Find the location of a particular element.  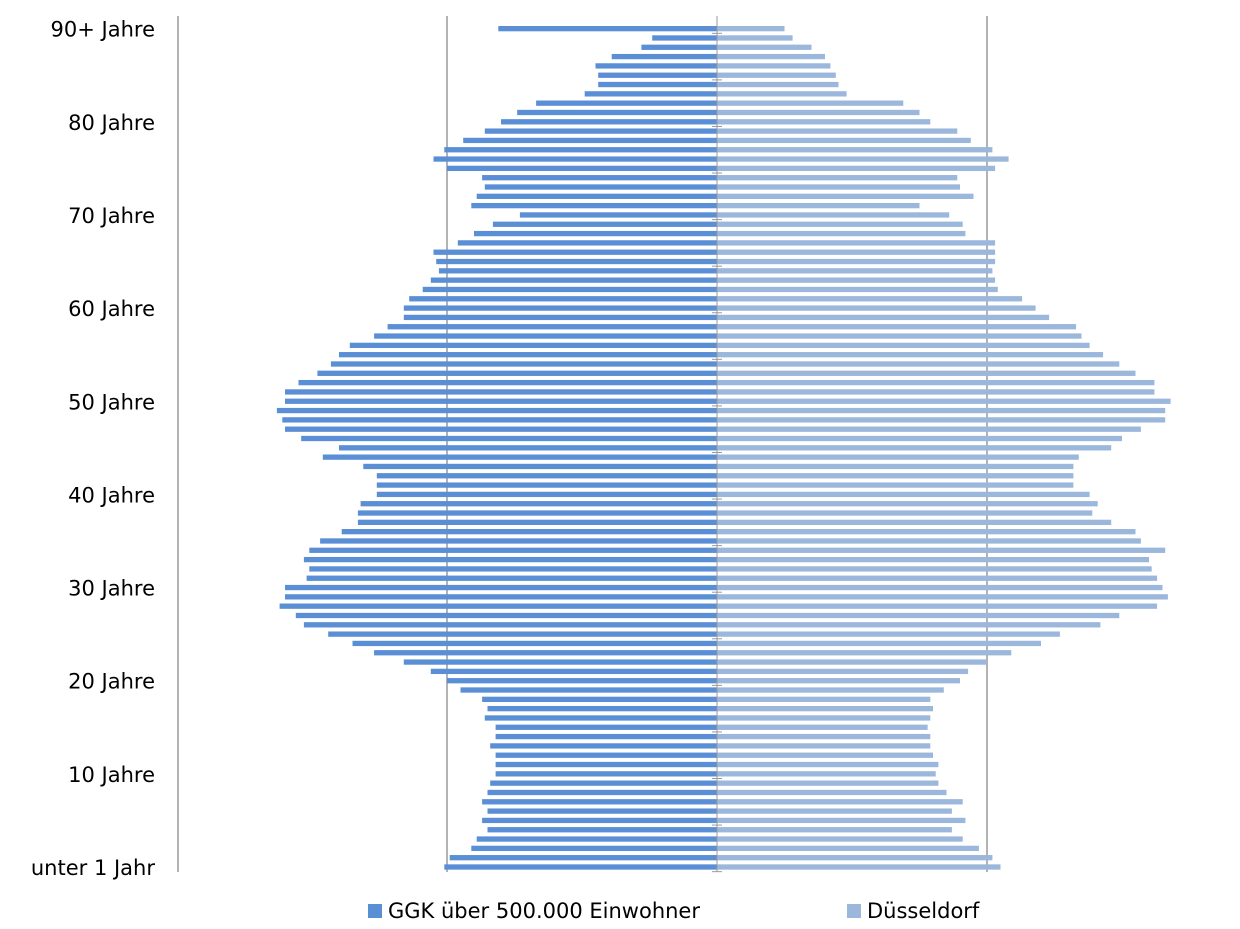

y-tick-label-3: 30 Jahre is located at coordinates (111, 589).